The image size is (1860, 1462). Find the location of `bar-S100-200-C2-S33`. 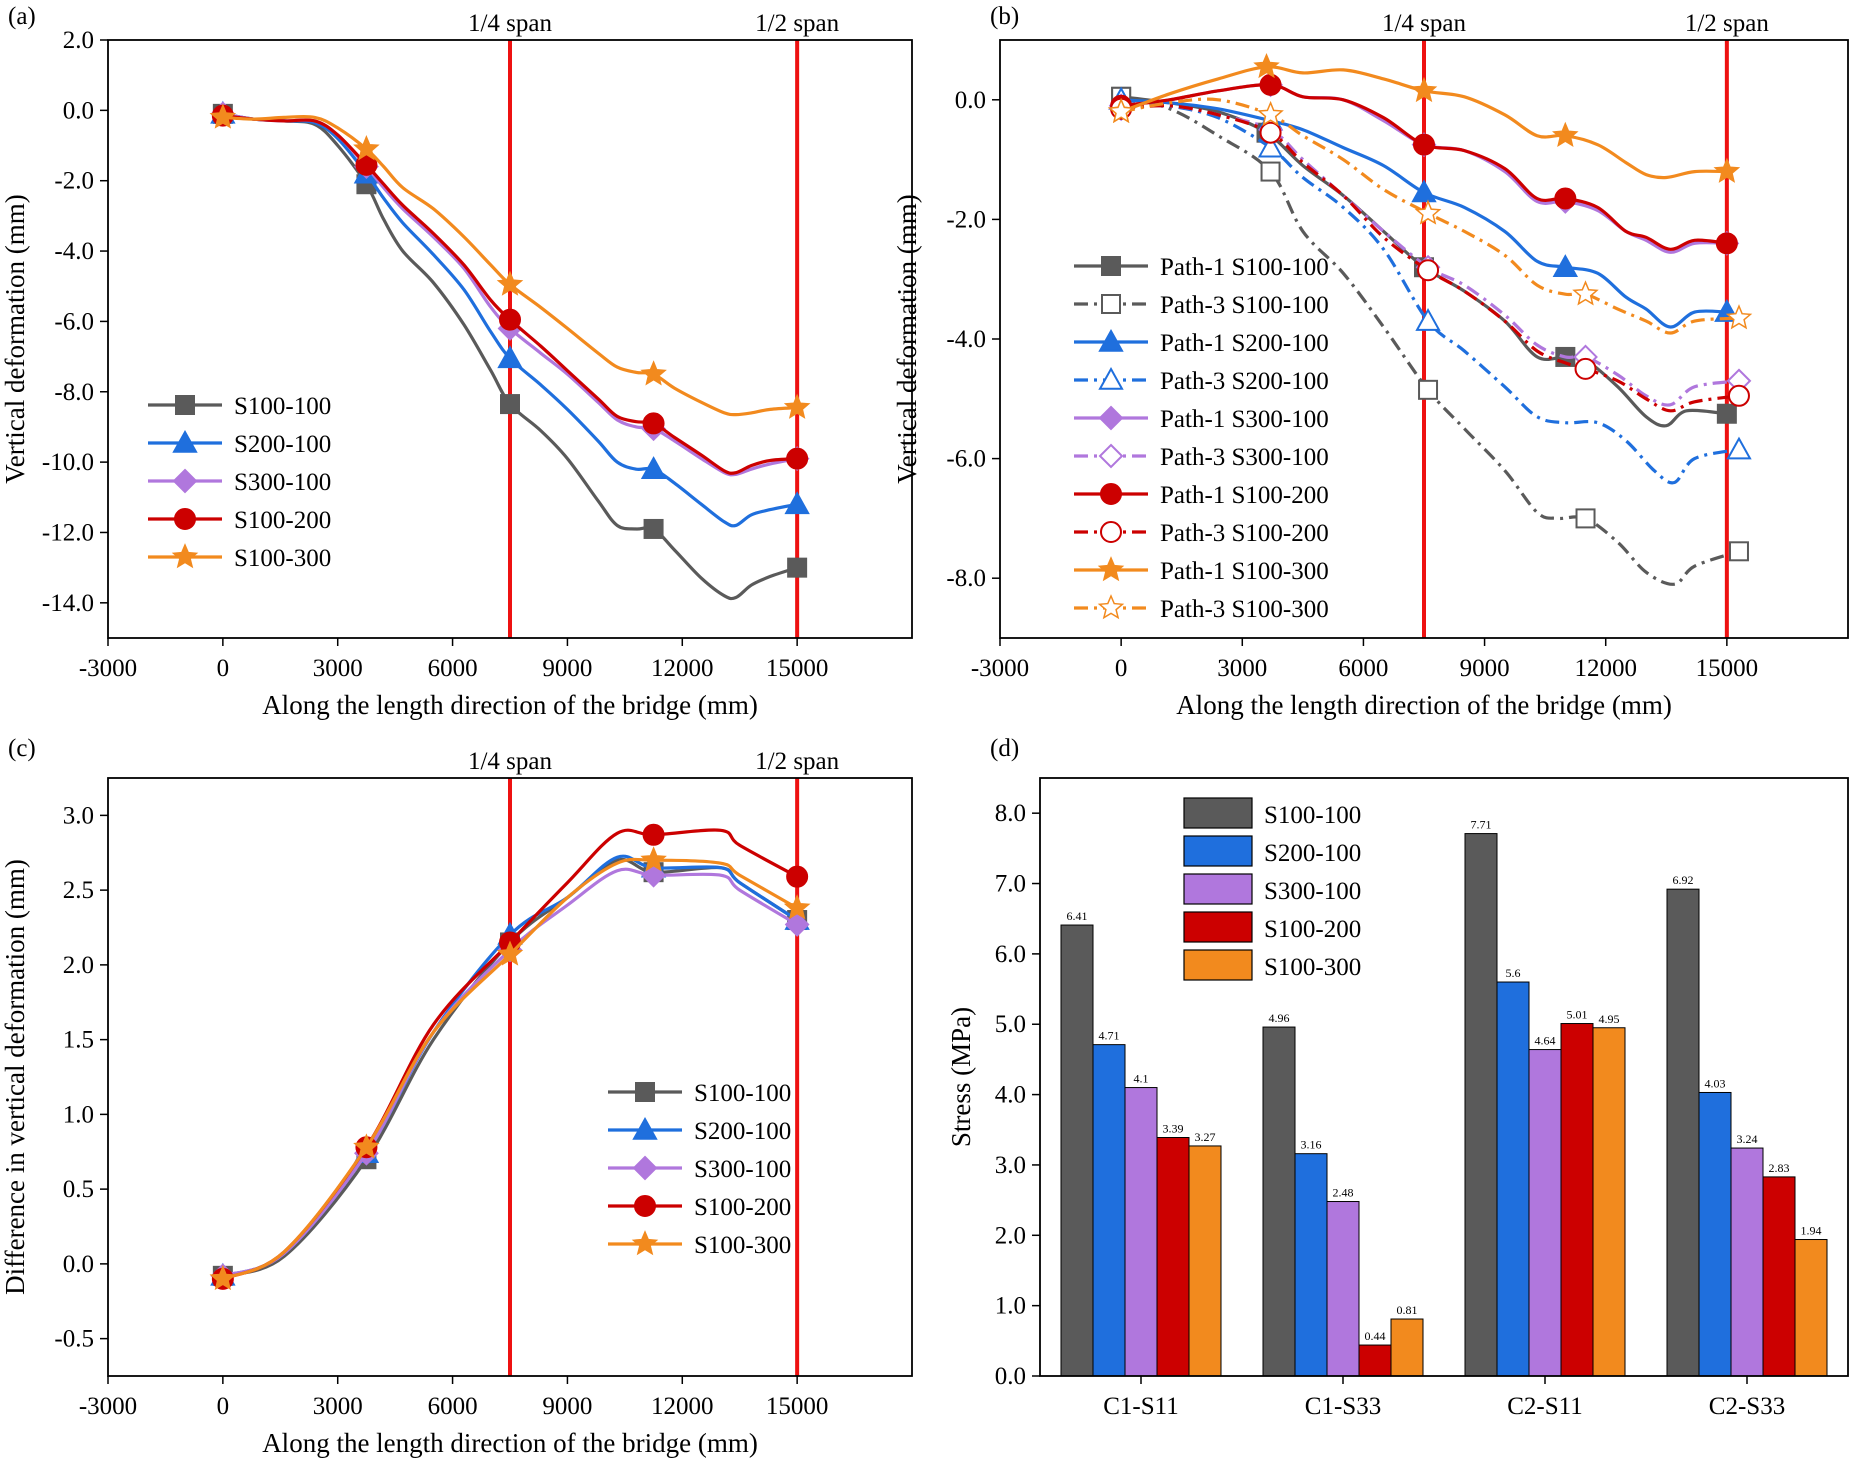

bar-S100-200-C2-S33 is located at coordinates (1779, 1276).